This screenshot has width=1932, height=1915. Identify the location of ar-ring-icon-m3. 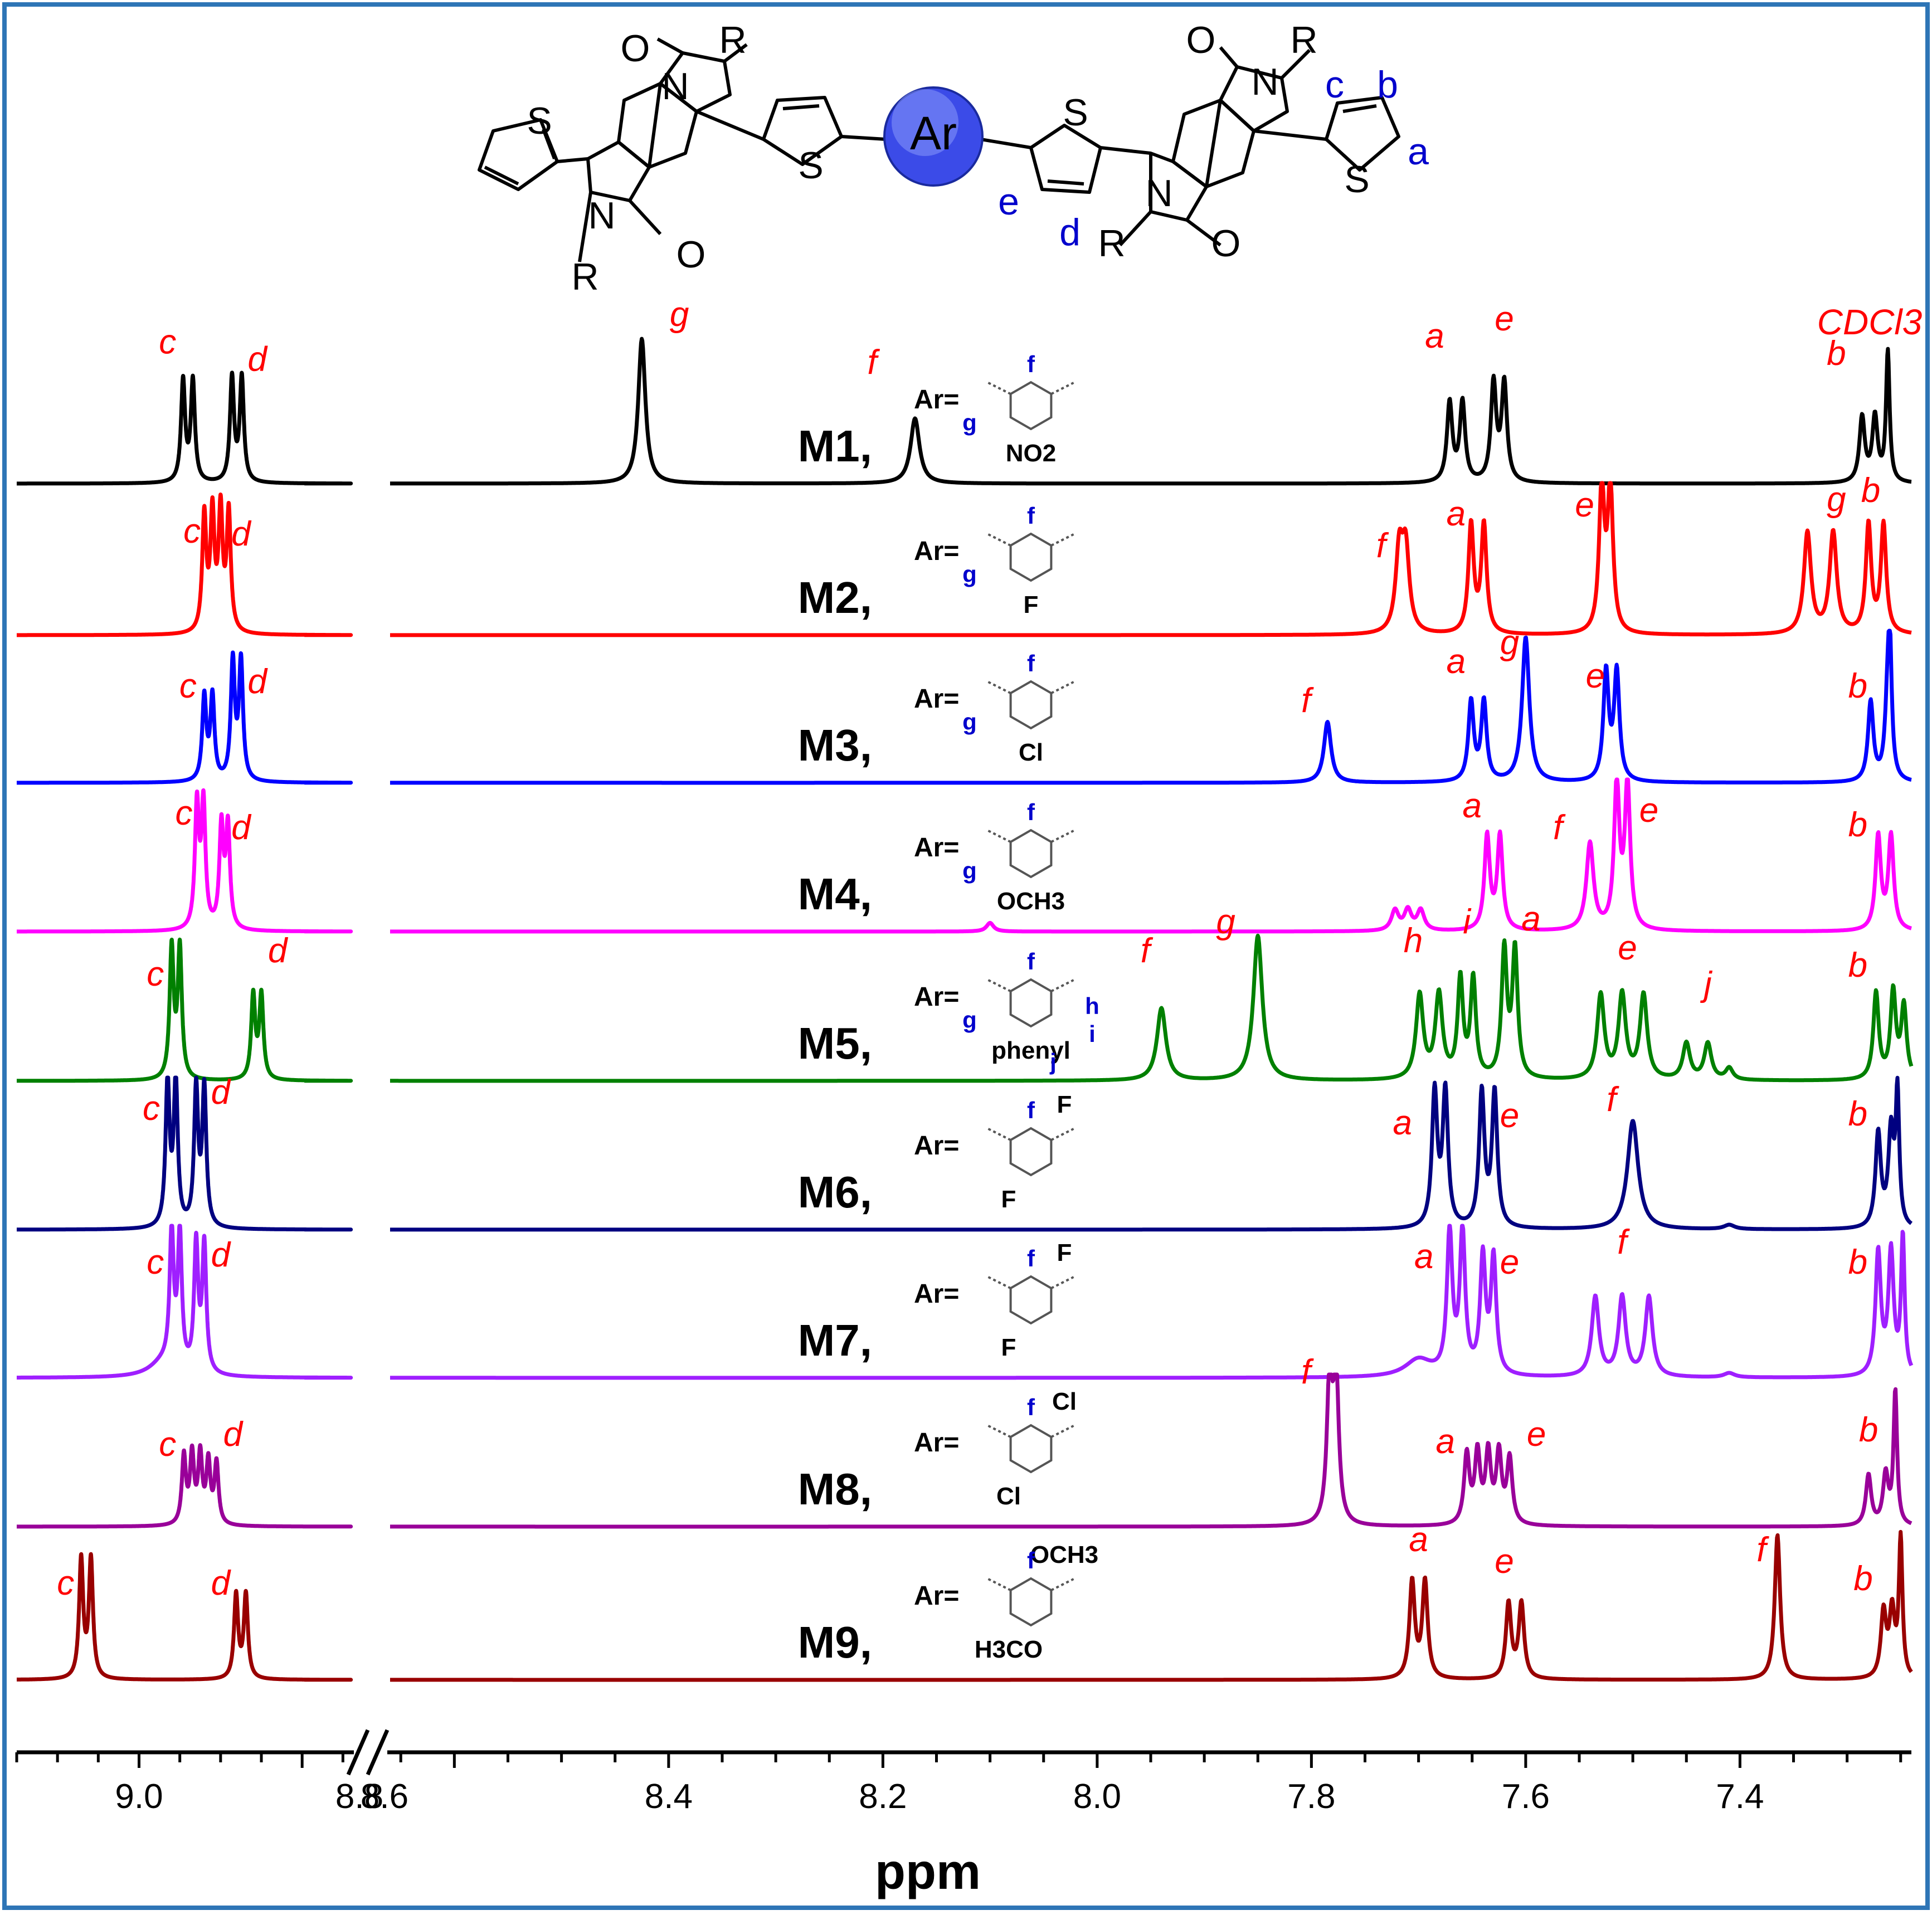
(1030, 705).